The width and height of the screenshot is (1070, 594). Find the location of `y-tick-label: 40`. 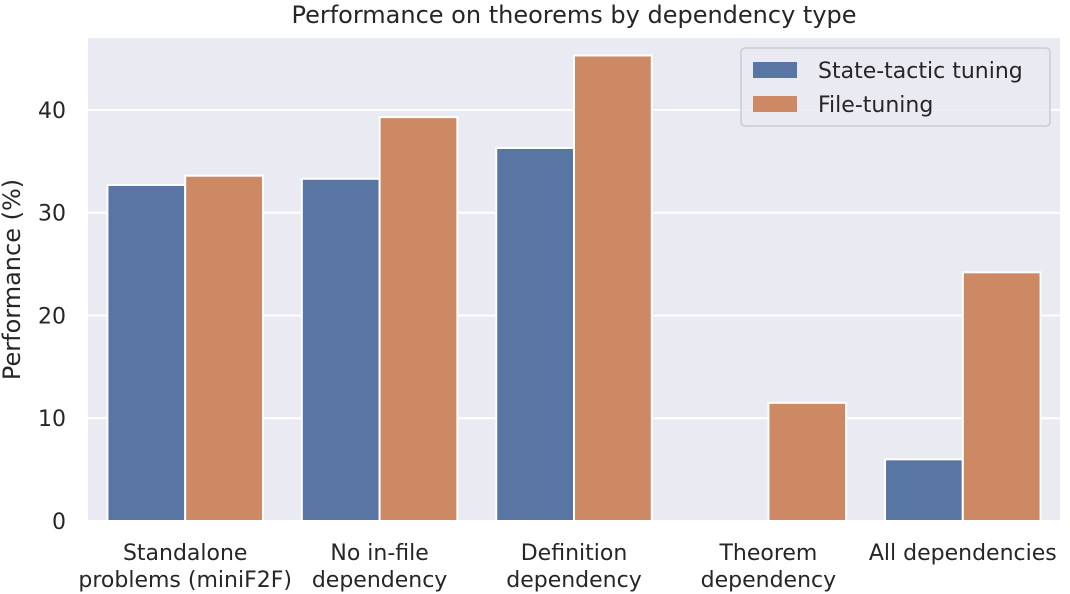

y-tick-label: 40 is located at coordinates (52, 111).